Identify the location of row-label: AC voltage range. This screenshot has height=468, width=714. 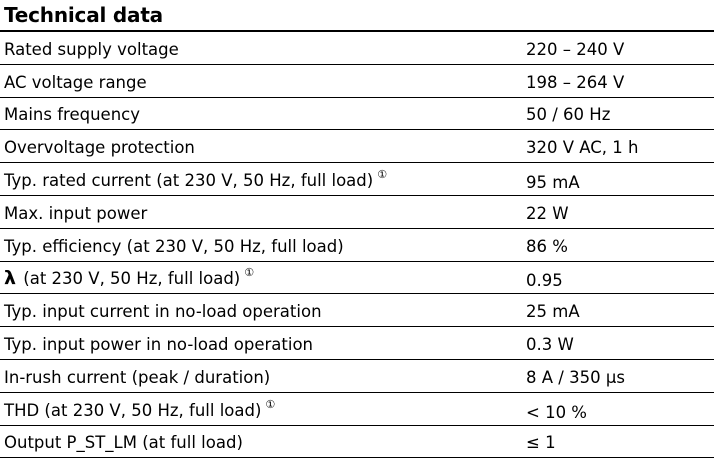
(75, 82).